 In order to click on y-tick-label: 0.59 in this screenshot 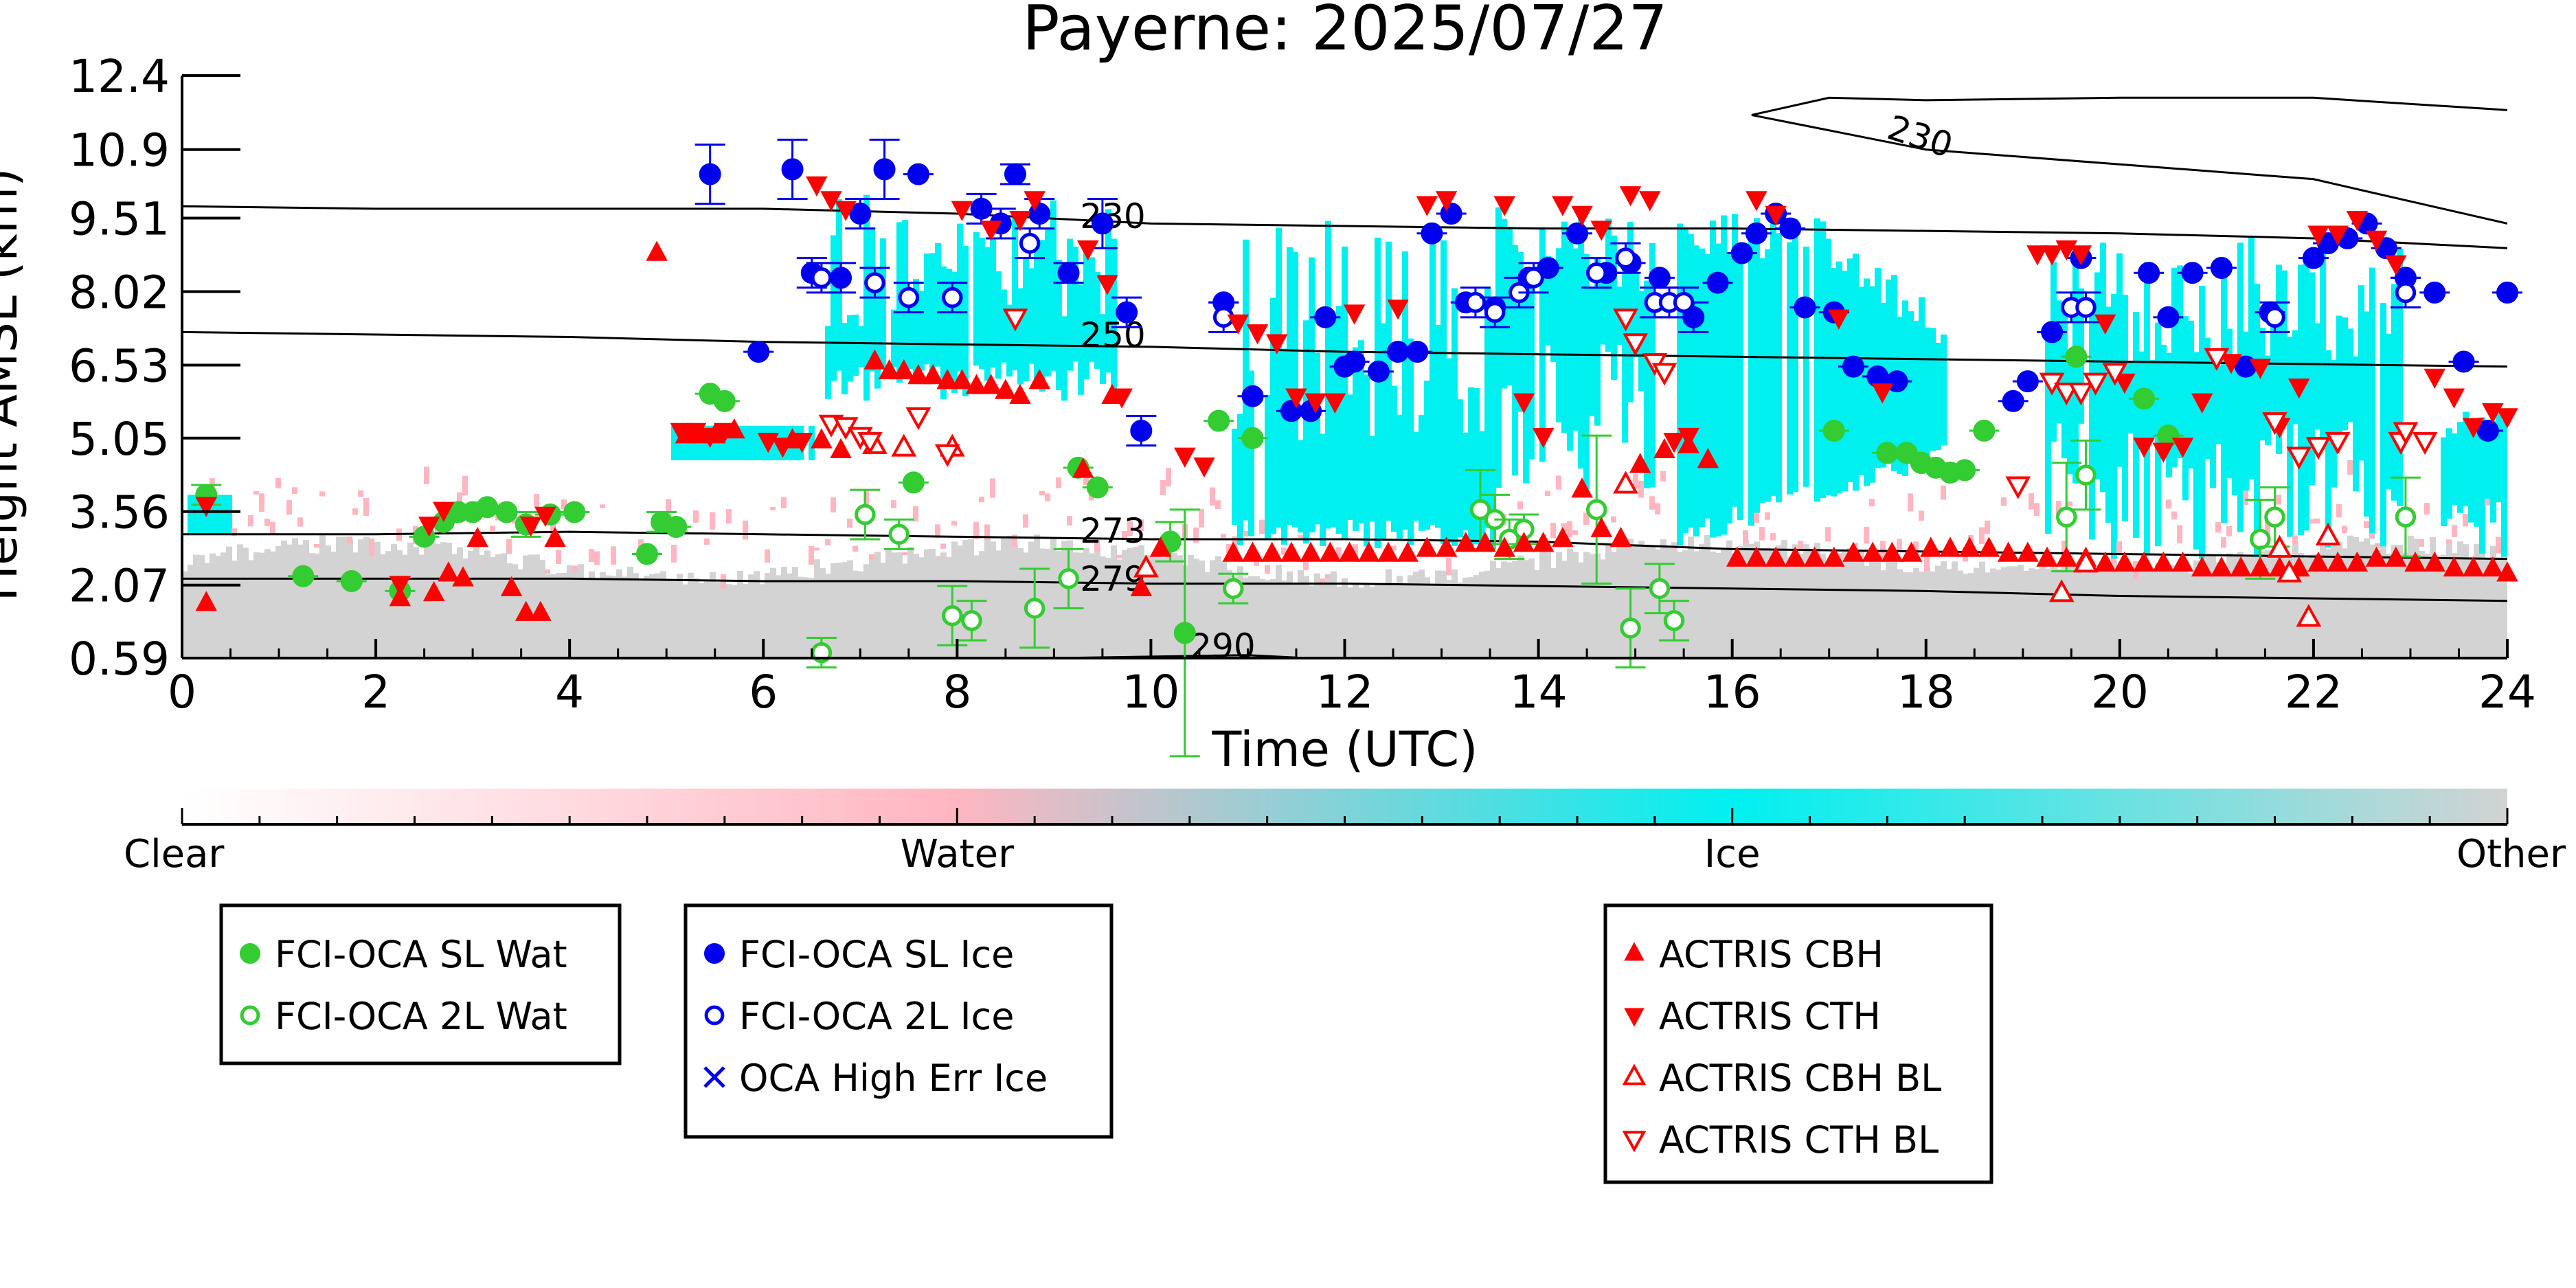, I will do `click(119, 659)`.